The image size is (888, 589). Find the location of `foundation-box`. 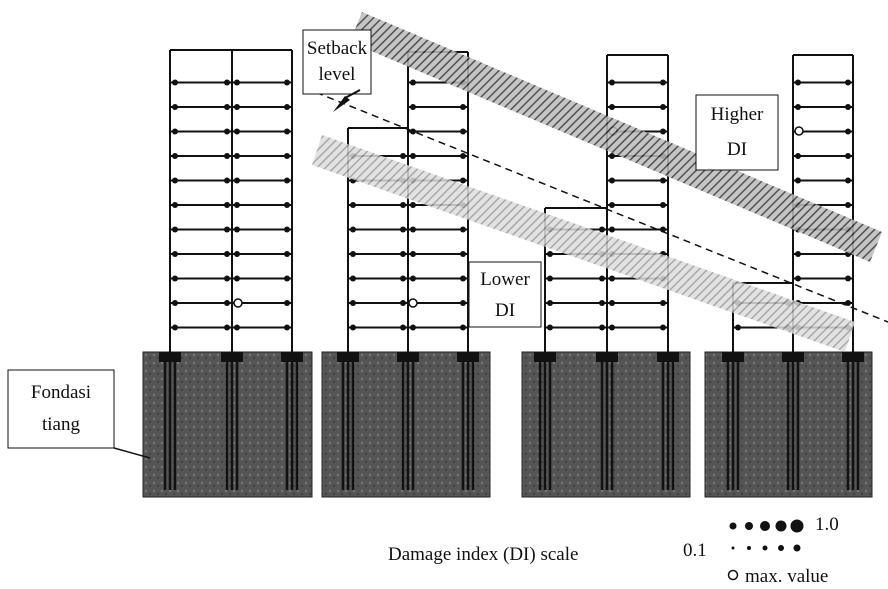

foundation-box is located at coordinates (61, 409).